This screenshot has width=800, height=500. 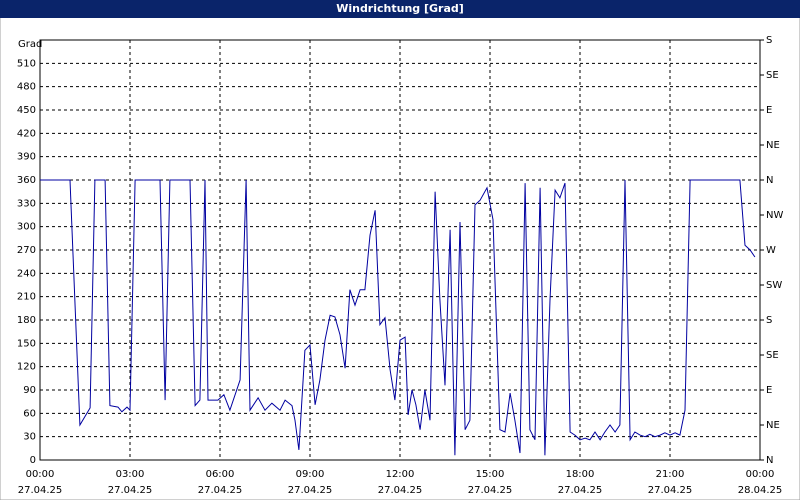 What do you see at coordinates (580, 474) in the screenshot?
I see `x-tick-label: 18:00` at bounding box center [580, 474].